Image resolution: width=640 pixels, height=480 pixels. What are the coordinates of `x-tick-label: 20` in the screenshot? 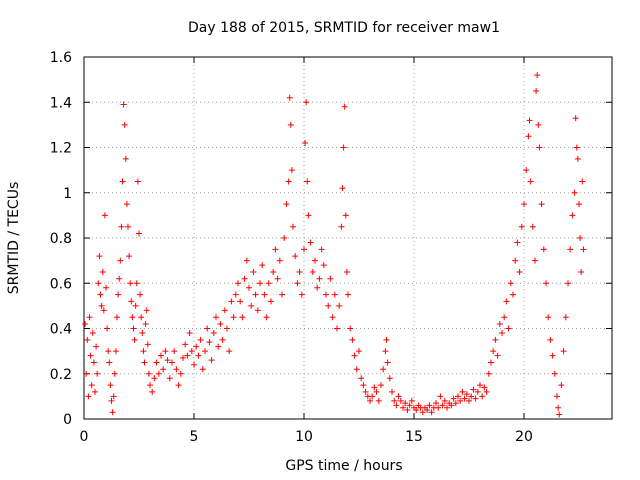 It's located at (524, 437).